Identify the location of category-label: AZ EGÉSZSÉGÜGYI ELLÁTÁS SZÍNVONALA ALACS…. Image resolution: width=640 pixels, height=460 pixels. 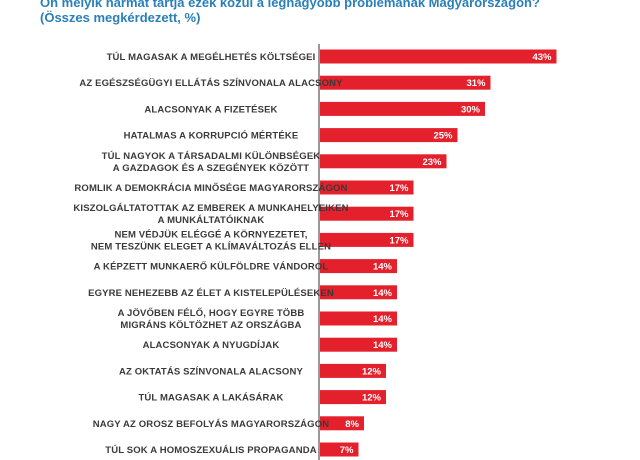
(211, 83).